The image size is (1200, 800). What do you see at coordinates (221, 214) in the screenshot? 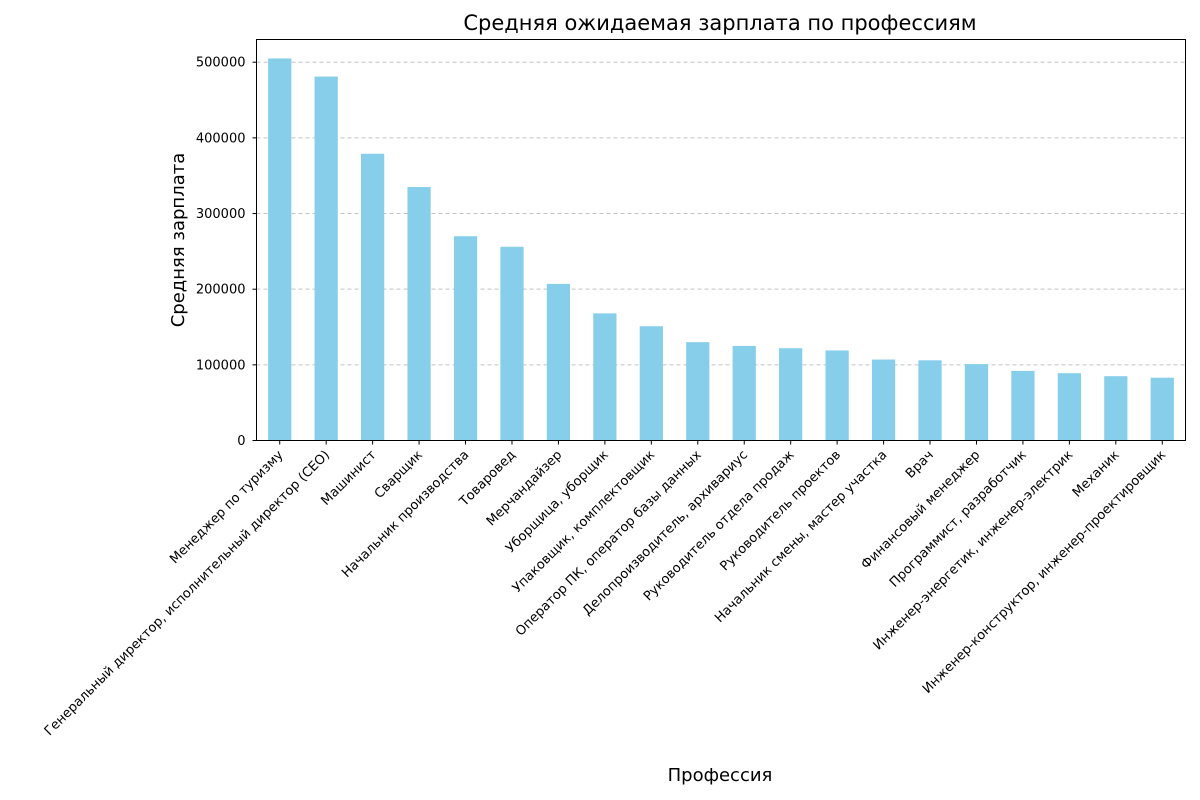
I see `y-tick-label: 300000` at bounding box center [221, 214].